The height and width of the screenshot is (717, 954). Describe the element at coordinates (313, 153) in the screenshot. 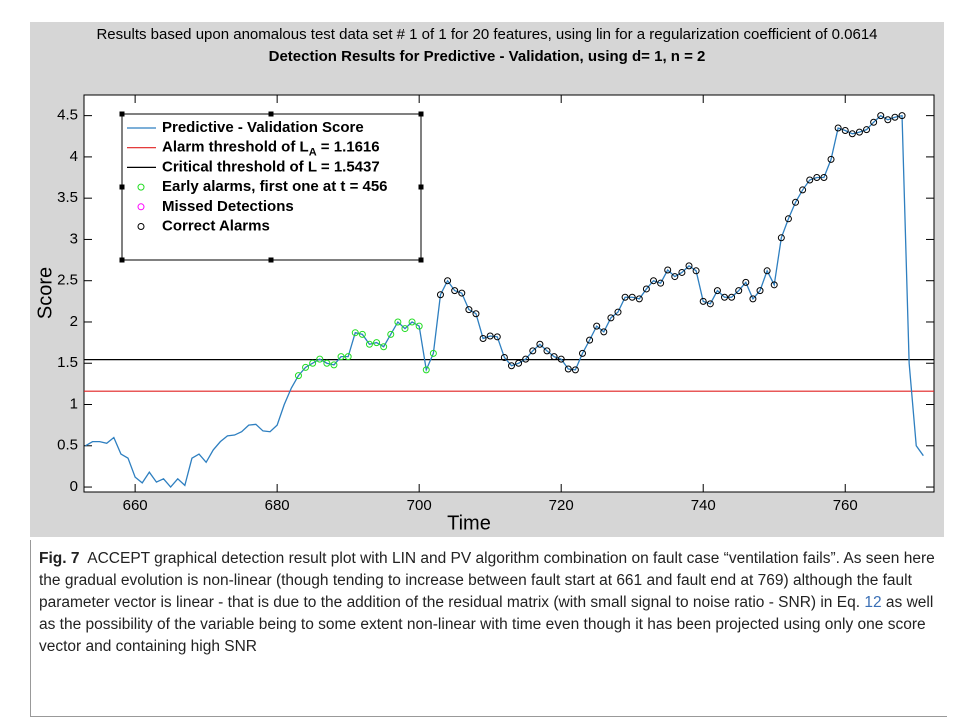

I see `legend-subscript: A` at that location.